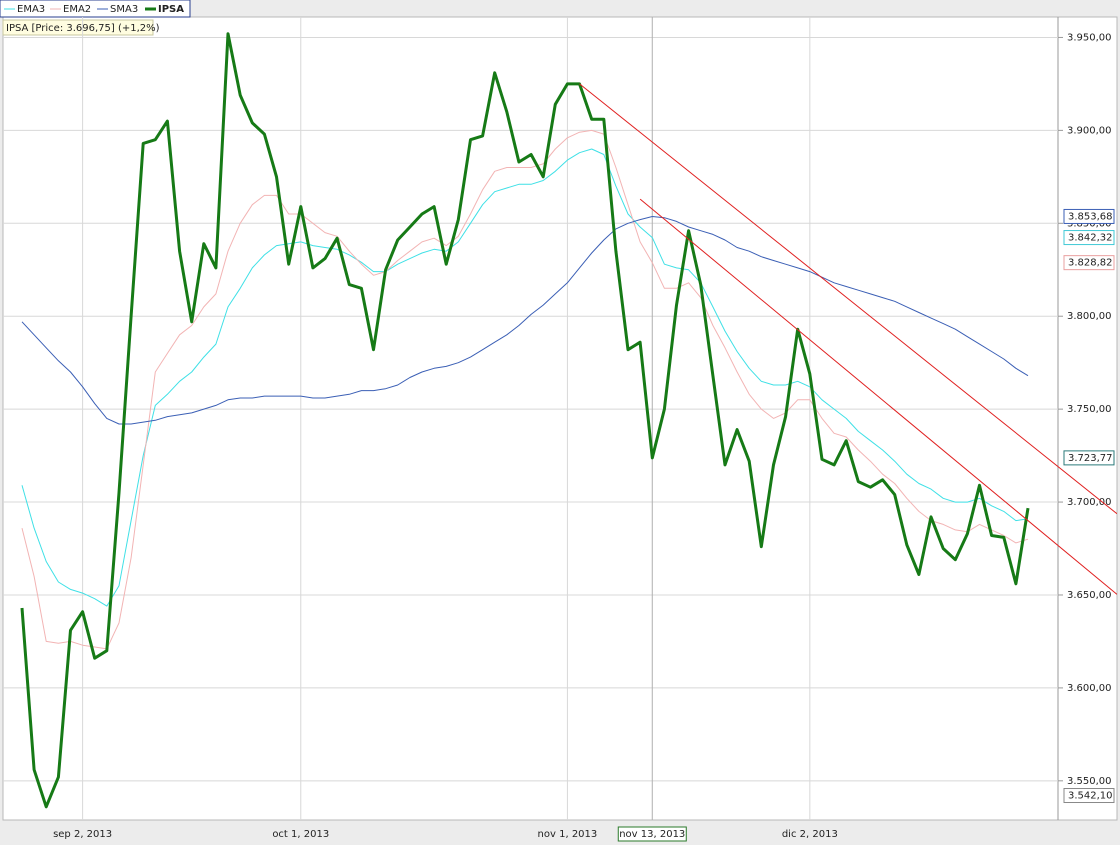 Image resolution: width=1120 pixels, height=845 pixels. I want to click on y-tick-label: 3.550,00, so click(1089, 781).